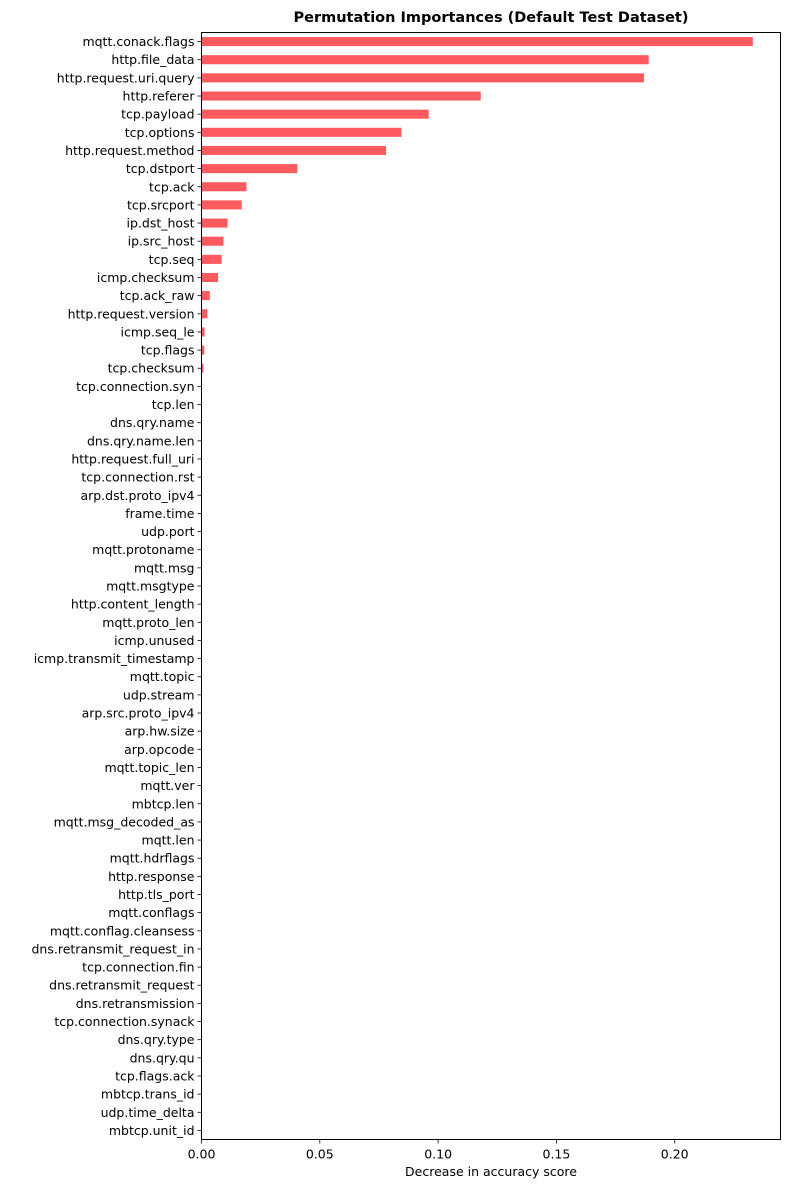  I want to click on y-tick-label: mqtt.hdrflags, so click(152, 858).